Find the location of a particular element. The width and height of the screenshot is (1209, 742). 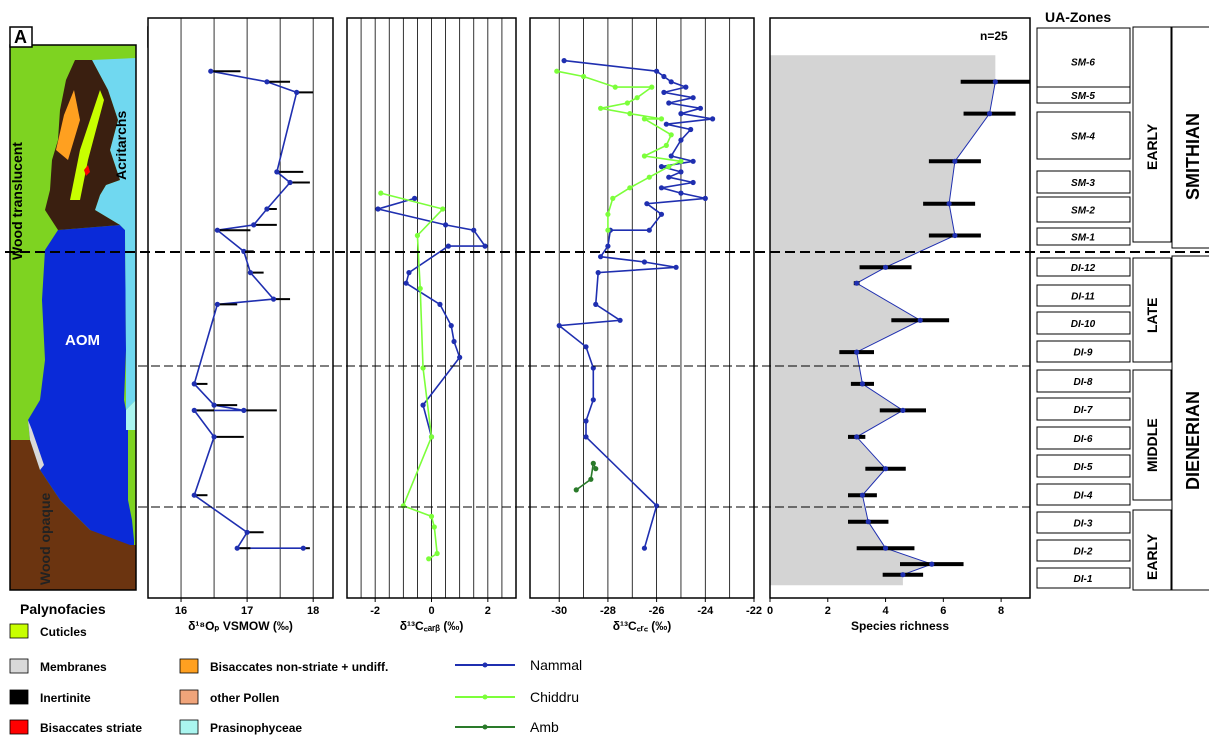

zone-label-sm-1: SM-1 is located at coordinates (1083, 238).